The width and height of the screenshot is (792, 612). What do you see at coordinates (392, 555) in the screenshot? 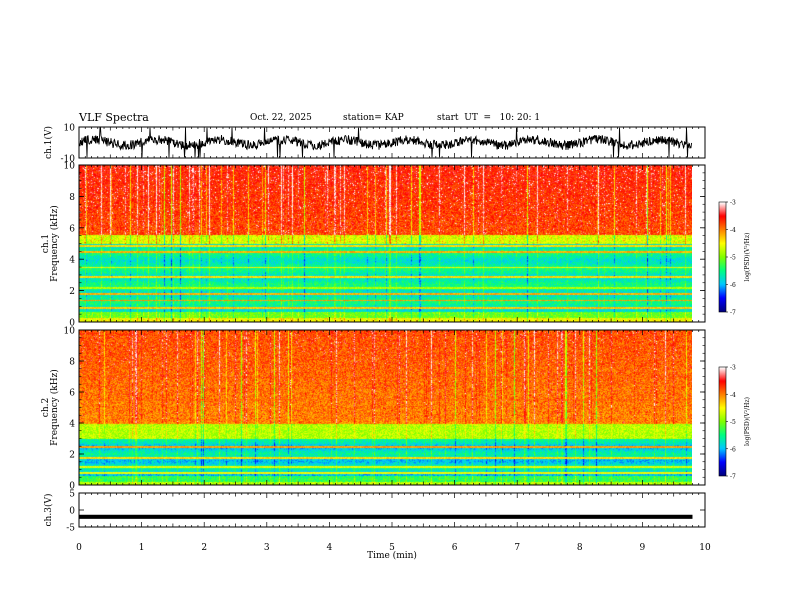
I see `x-axis-label: Time (min)` at bounding box center [392, 555].